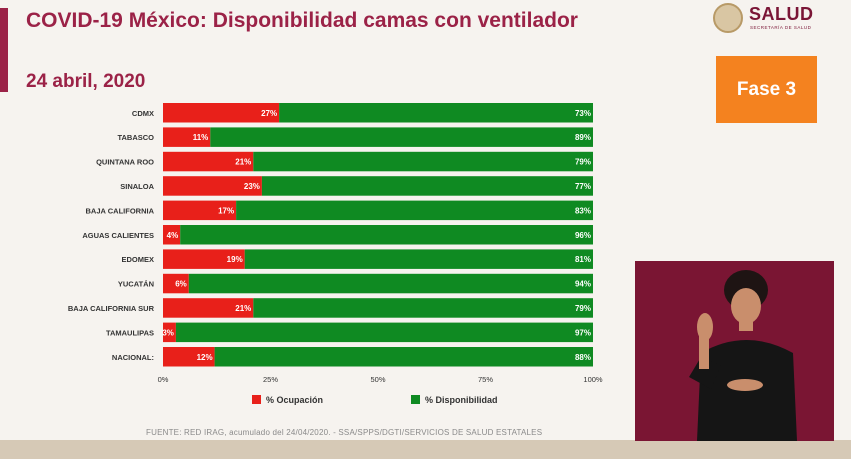  I want to click on data-label-disponibilidad: 77%, so click(583, 186).